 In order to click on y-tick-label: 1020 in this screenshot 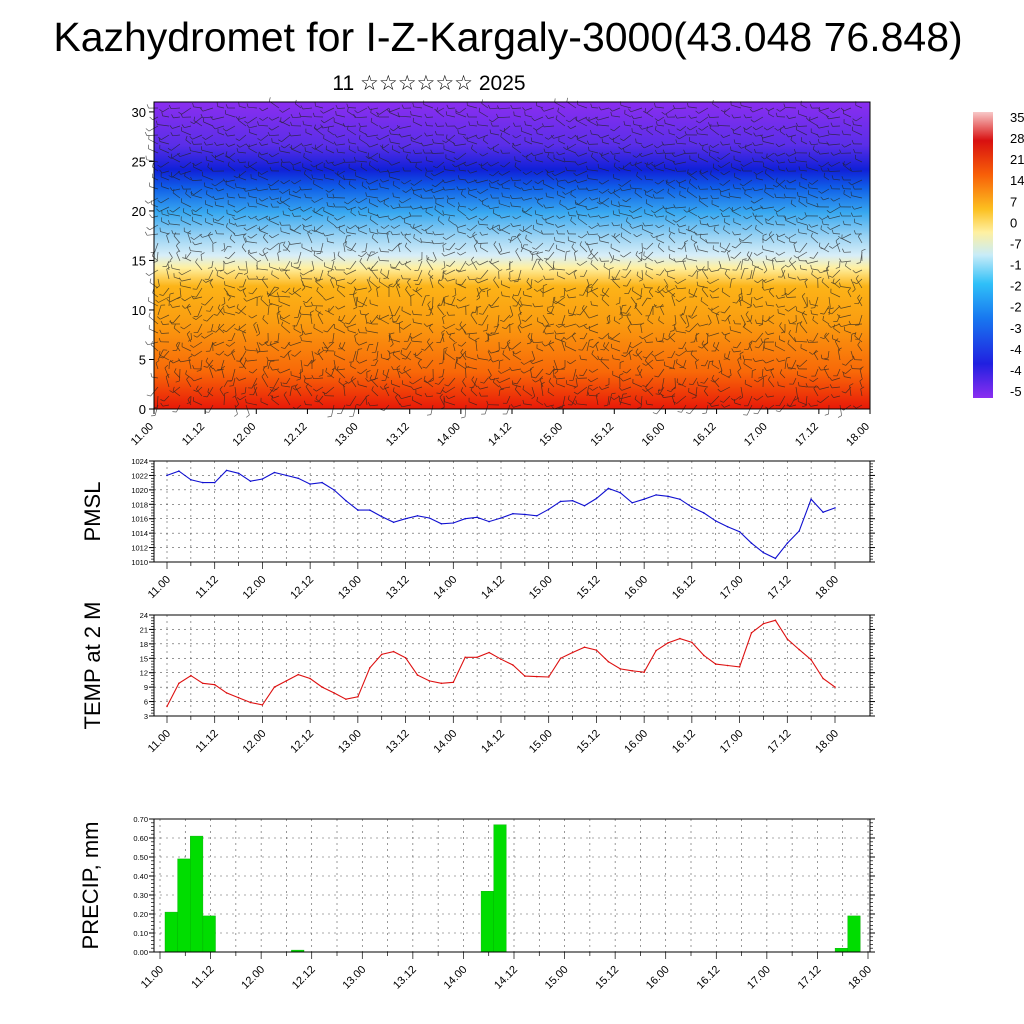, I will do `click(139, 490)`.